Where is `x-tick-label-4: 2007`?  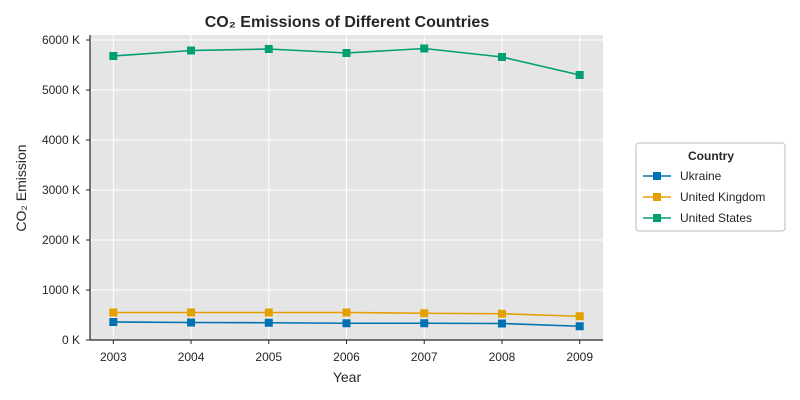 x-tick-label-4: 2007 is located at coordinates (424, 357).